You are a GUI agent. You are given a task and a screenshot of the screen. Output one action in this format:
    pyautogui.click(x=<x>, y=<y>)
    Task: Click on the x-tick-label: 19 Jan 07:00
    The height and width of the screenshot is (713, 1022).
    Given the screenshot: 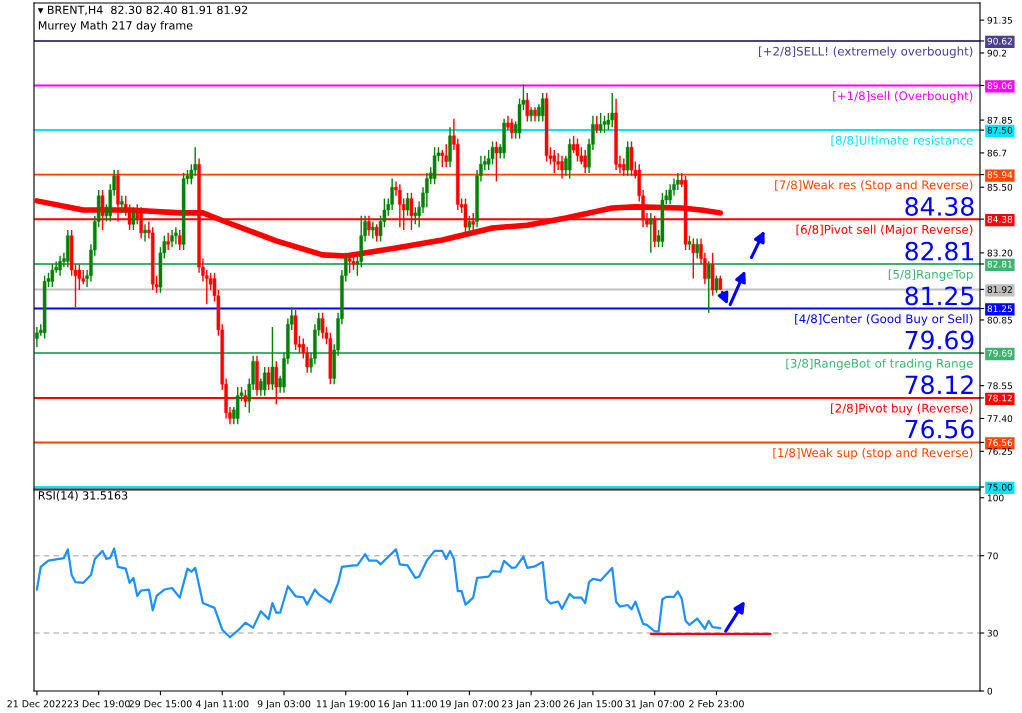 What is the action you would take?
    pyautogui.click(x=469, y=705)
    